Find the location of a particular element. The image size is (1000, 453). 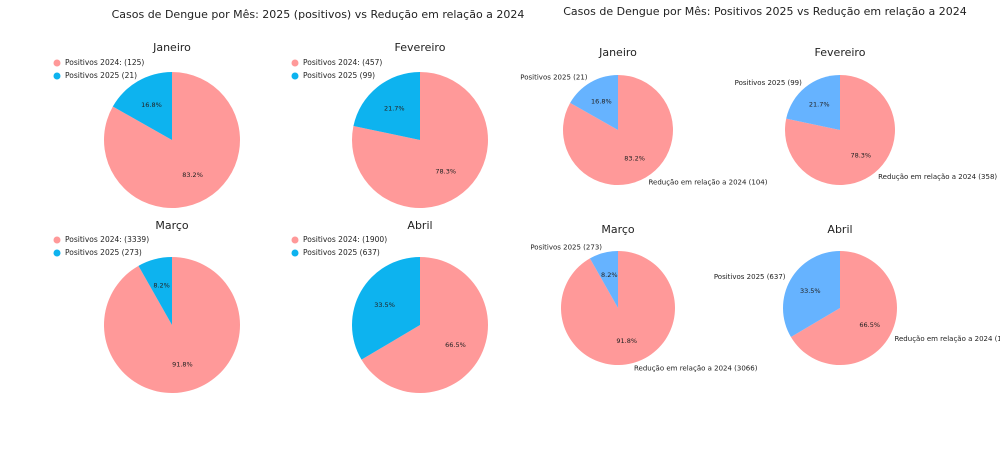

slice-label: Redução em relação a 2024 (3066) is located at coordinates (696, 369).